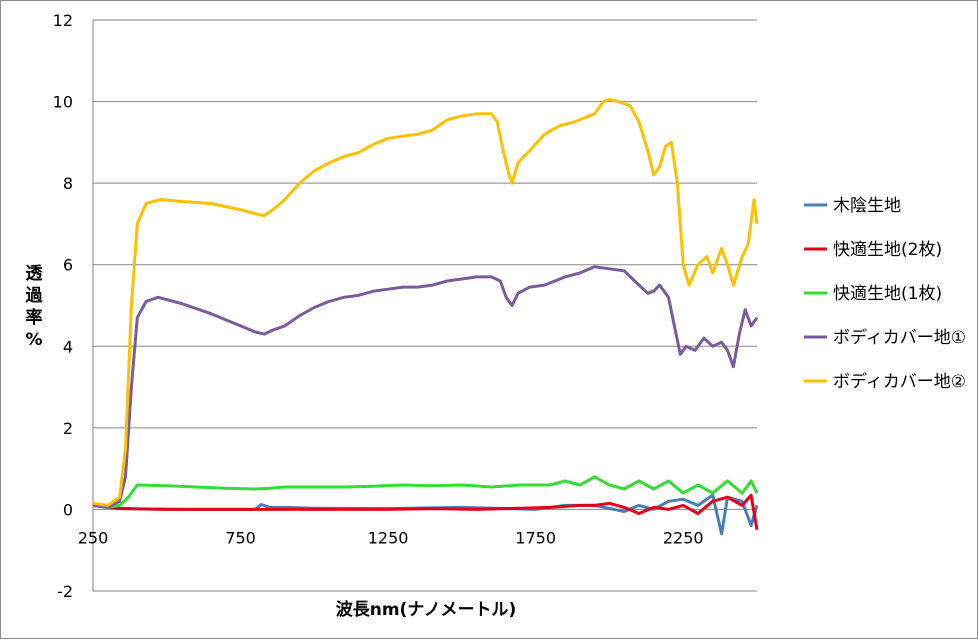  I want to click on y-tick-label: 0, so click(68, 509).